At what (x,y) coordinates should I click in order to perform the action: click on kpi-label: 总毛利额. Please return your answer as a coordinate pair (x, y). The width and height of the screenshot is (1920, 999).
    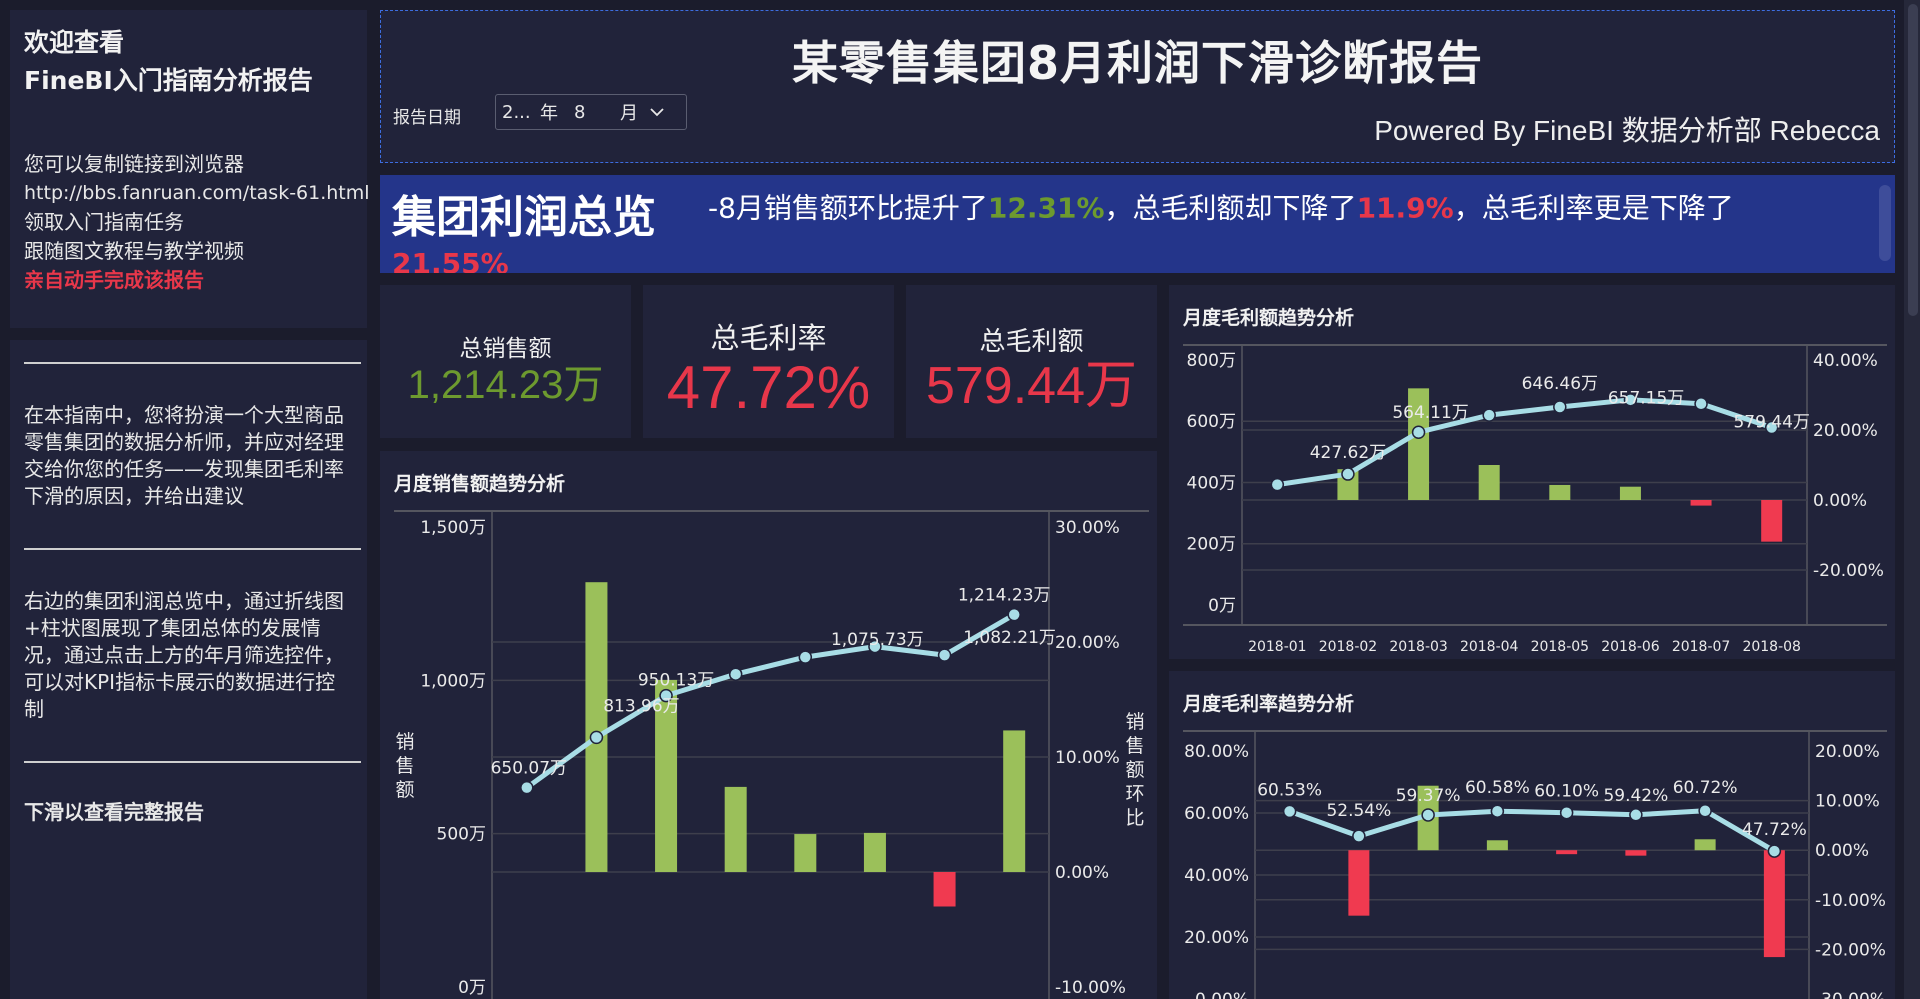
    Looking at the image, I should click on (1031, 342).